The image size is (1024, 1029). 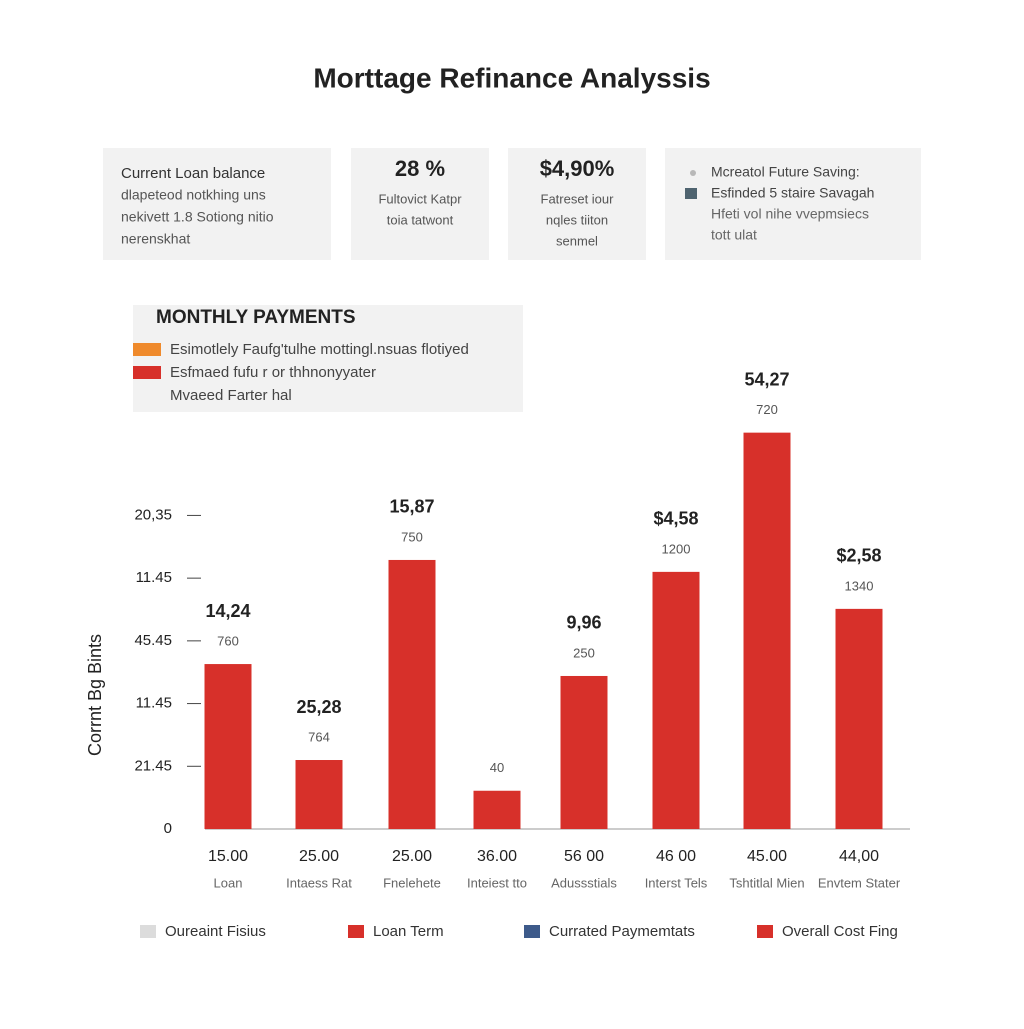 What do you see at coordinates (420, 219) in the screenshot?
I see `card-text: toia tatwont` at bounding box center [420, 219].